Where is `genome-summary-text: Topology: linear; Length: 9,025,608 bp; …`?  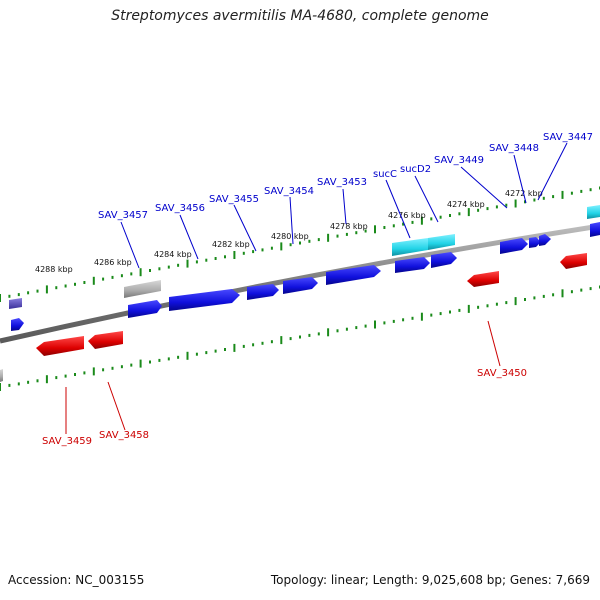
genome-summary-text: Topology: linear; Length: 9,025,608 bp; … is located at coordinates (430, 580).